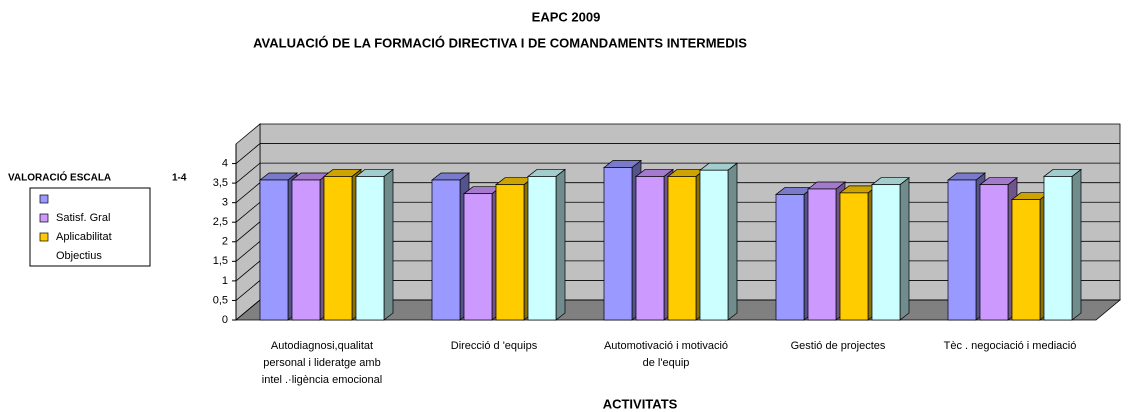 This screenshot has width=1131, height=412. I want to click on legend-box, so click(90, 227).